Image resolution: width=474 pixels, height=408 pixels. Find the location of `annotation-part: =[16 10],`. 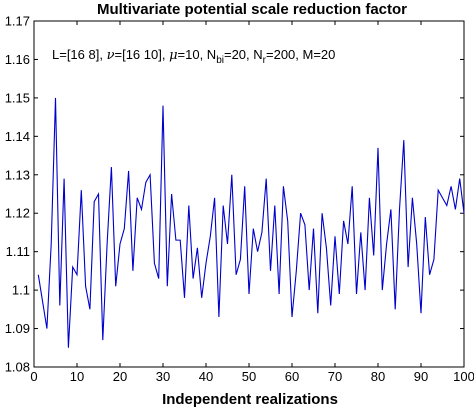

annotation-part: =[16 10], is located at coordinates (141, 54).